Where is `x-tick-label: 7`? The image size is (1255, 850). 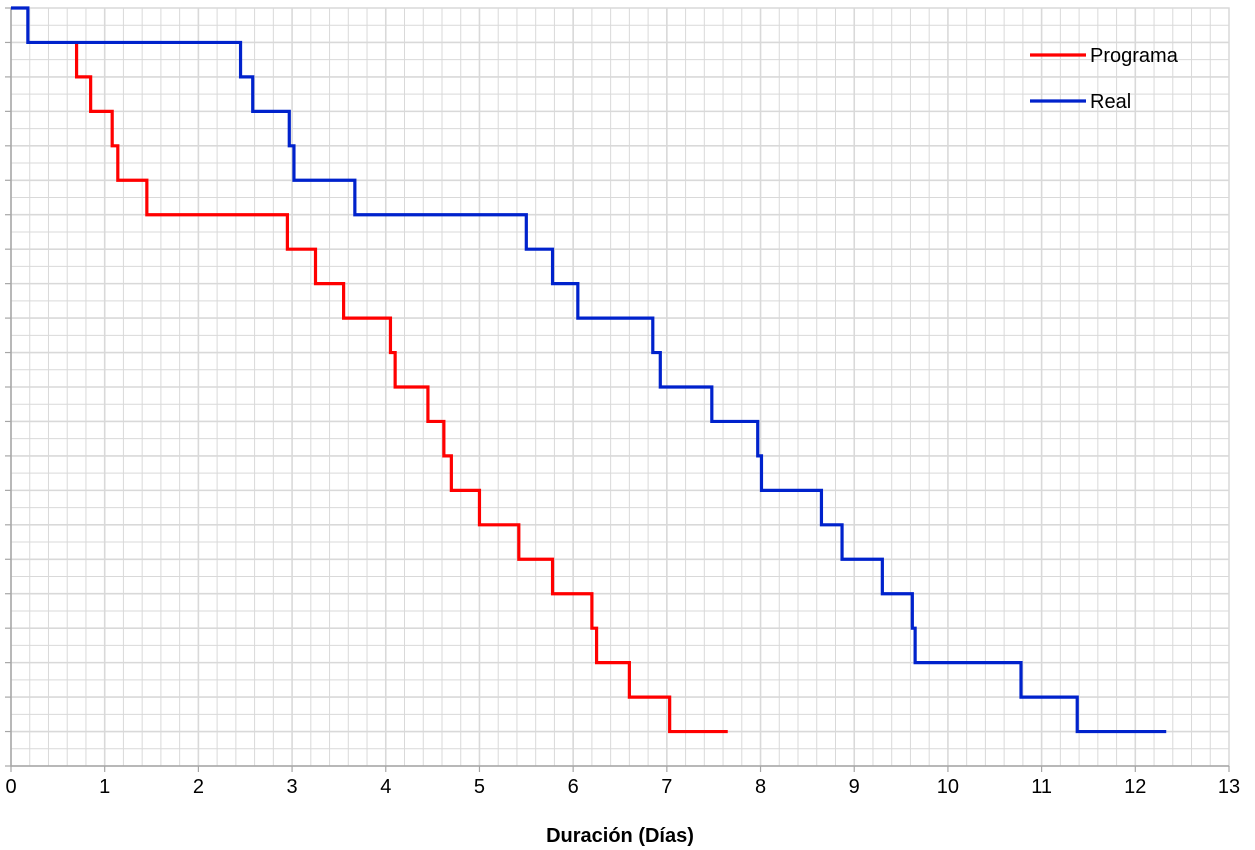
x-tick-label: 7 is located at coordinates (666, 787).